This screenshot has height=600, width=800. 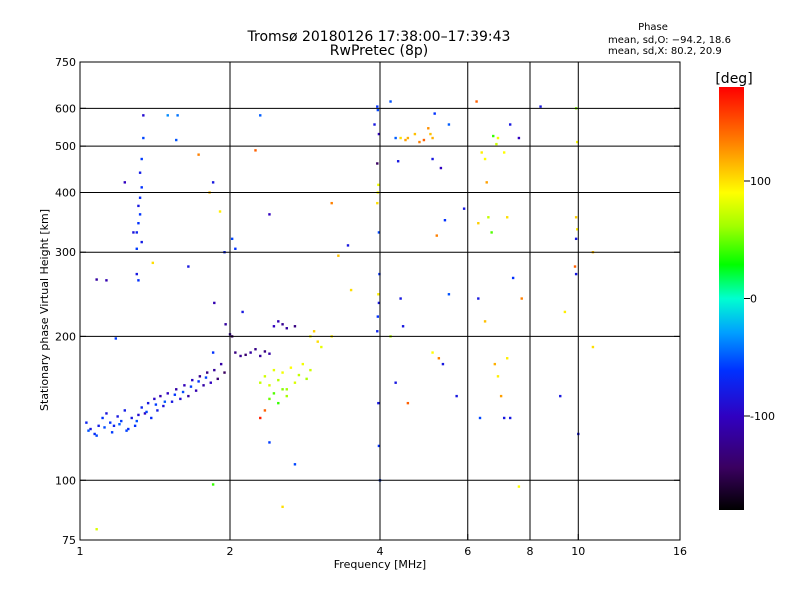 What do you see at coordinates (65, 480) in the screenshot?
I see `y-tick-label: 100` at bounding box center [65, 480].